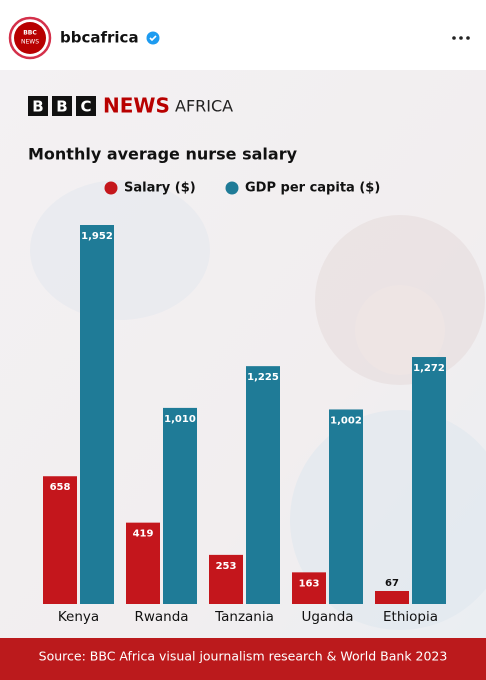 This screenshot has width=486, height=680. Describe the element at coordinates (180, 419) in the screenshot. I see `data-label: 1,010` at that location.